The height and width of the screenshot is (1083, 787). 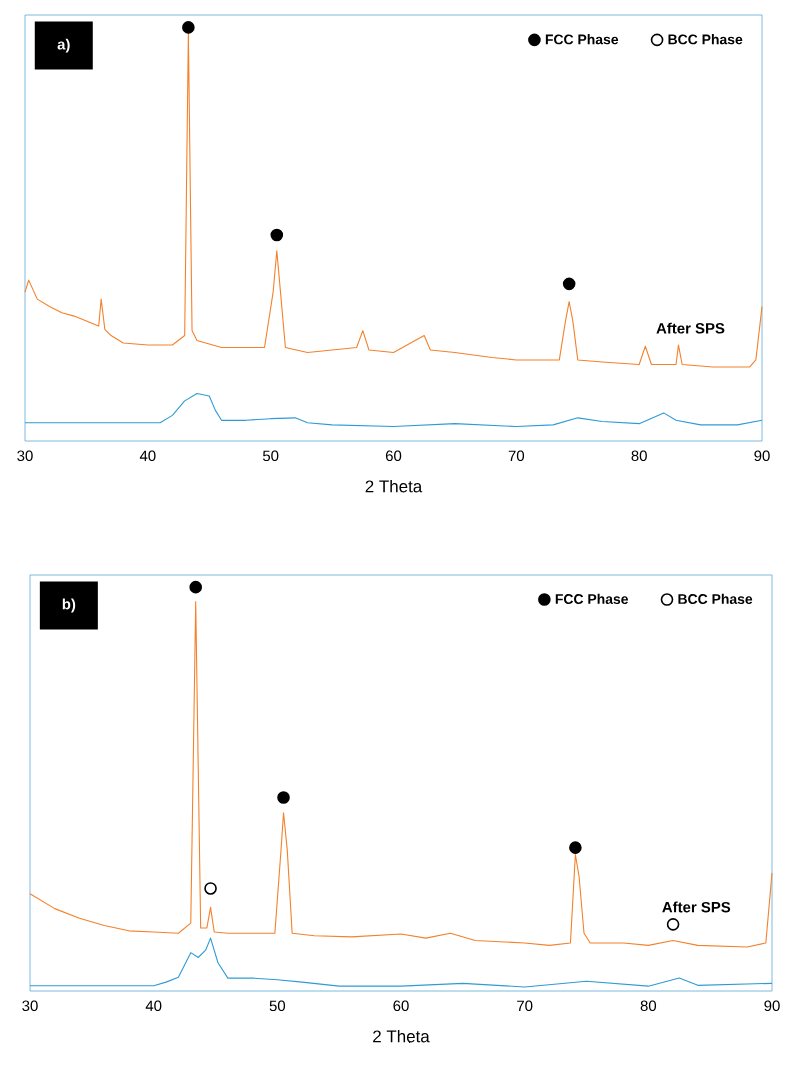 What do you see at coordinates (63, 45) in the screenshot?
I see `annotation: a)` at bounding box center [63, 45].